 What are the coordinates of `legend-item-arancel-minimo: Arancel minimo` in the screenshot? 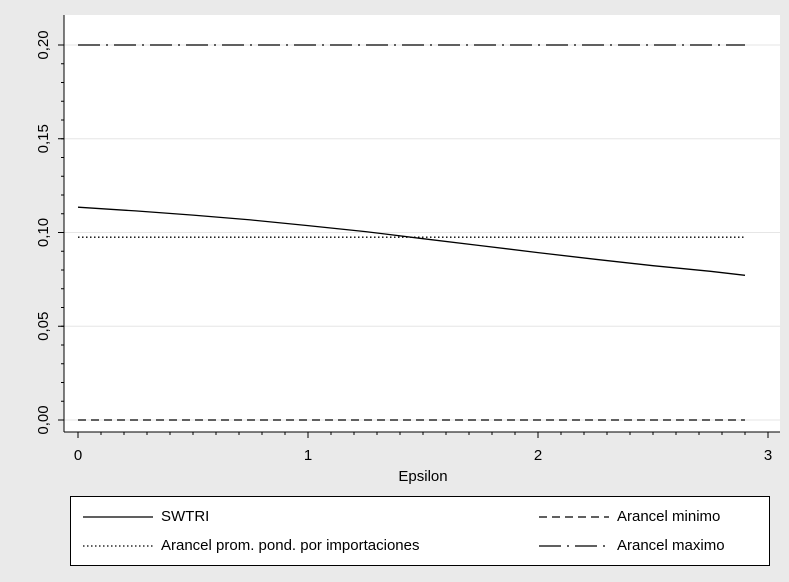 It's located at (629, 516).